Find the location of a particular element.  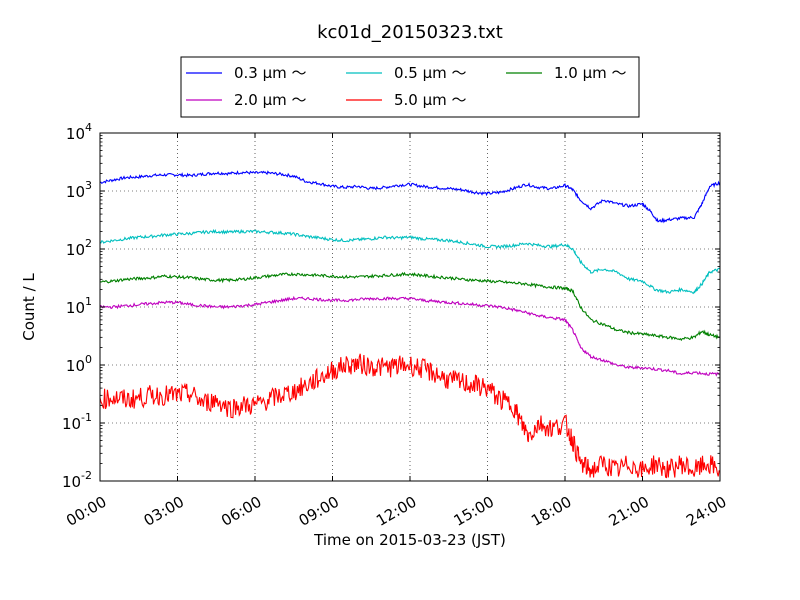

y-axis-label: Count / L is located at coordinates (29, 307).